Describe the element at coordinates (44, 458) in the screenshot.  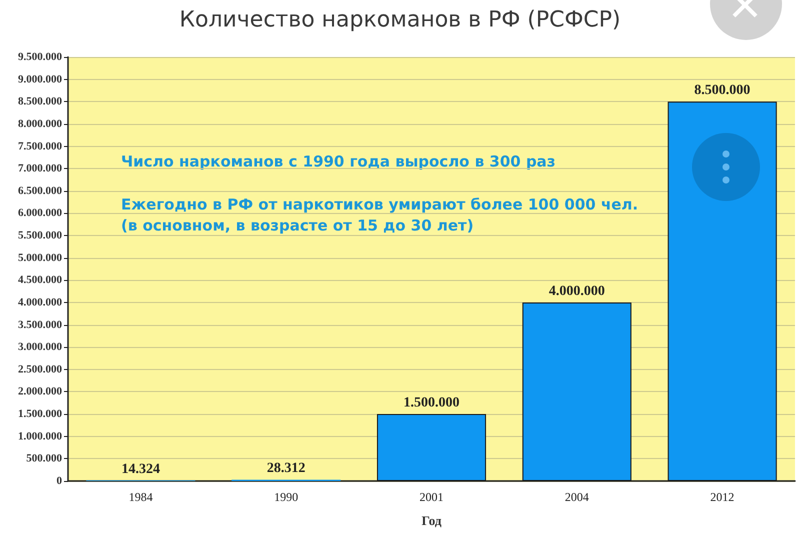
I see `y-tick-label: 500.000` at that location.